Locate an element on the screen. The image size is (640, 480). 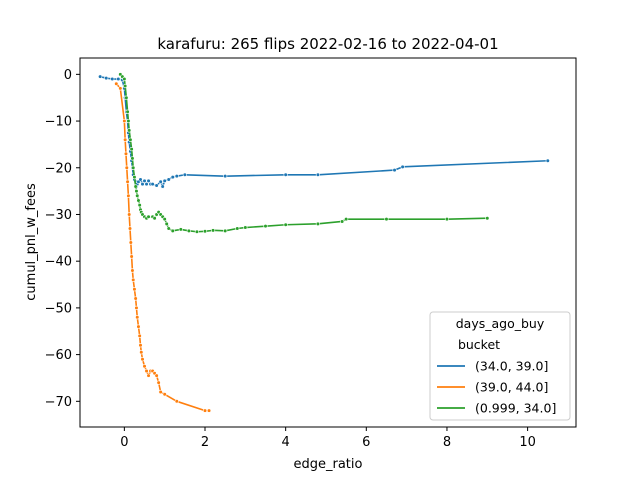
x-tick-label: 4 is located at coordinates (286, 442).